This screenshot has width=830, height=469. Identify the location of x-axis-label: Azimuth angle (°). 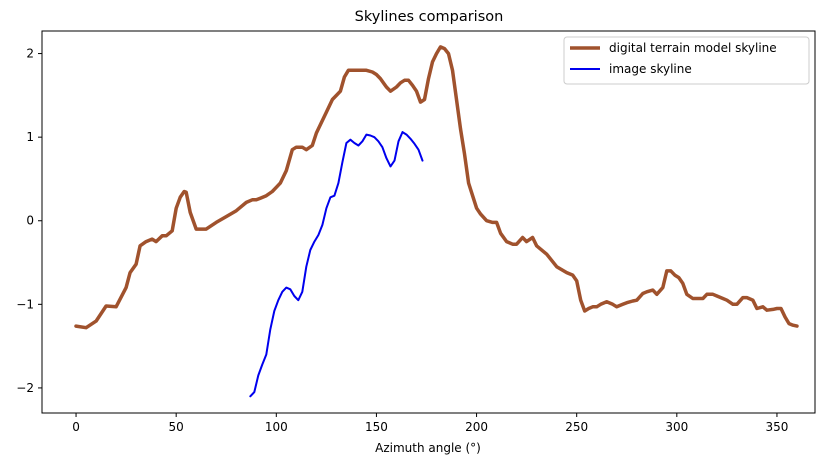
(428, 448).